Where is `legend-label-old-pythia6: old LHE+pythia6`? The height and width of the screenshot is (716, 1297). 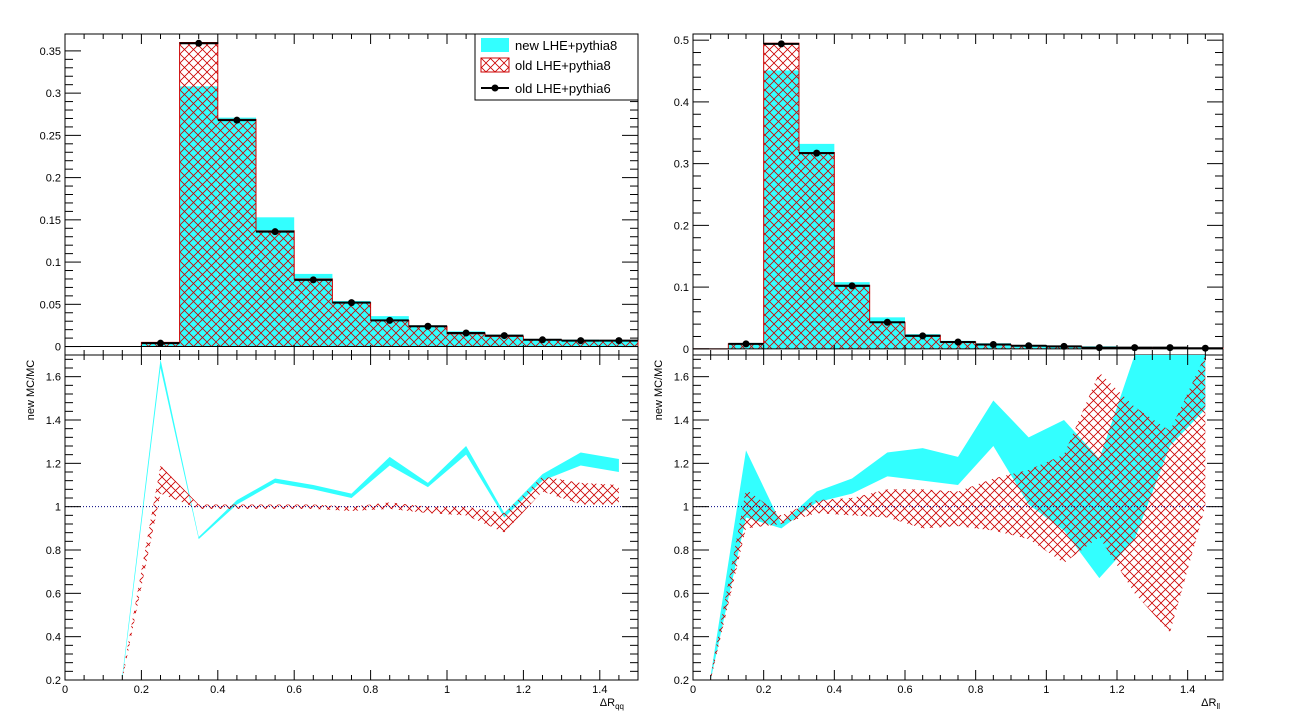
legend-label-old-pythia6: old LHE+pythia6 is located at coordinates (563, 88).